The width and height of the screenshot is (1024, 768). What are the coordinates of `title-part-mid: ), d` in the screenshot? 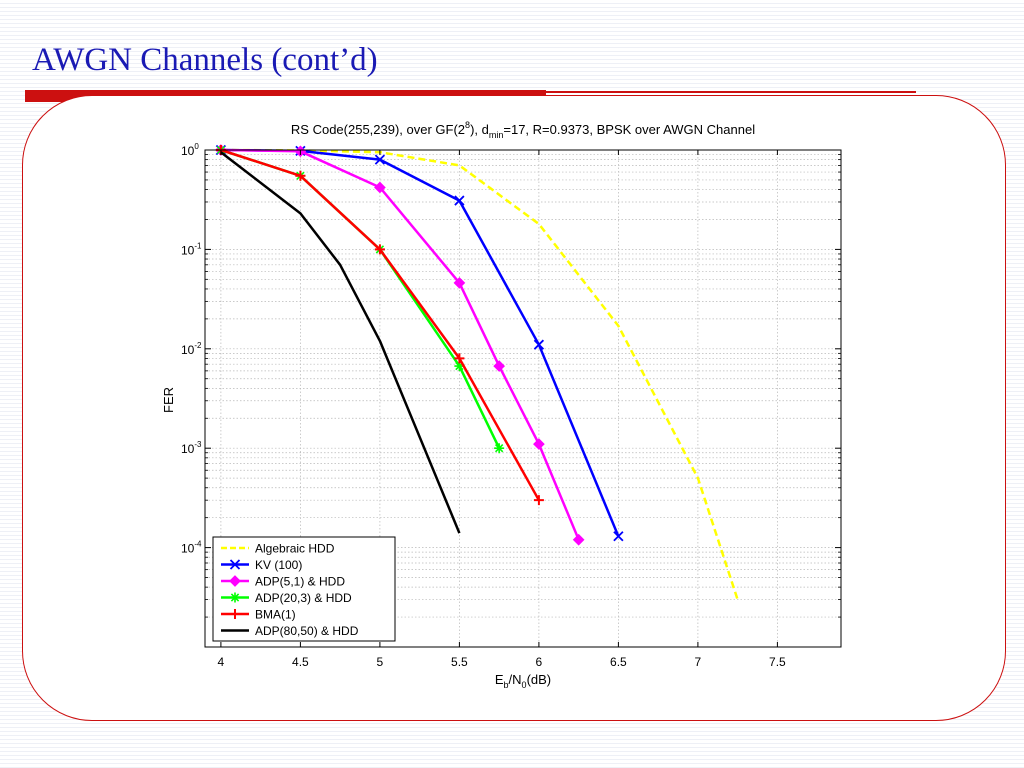 It's located at (479, 129).